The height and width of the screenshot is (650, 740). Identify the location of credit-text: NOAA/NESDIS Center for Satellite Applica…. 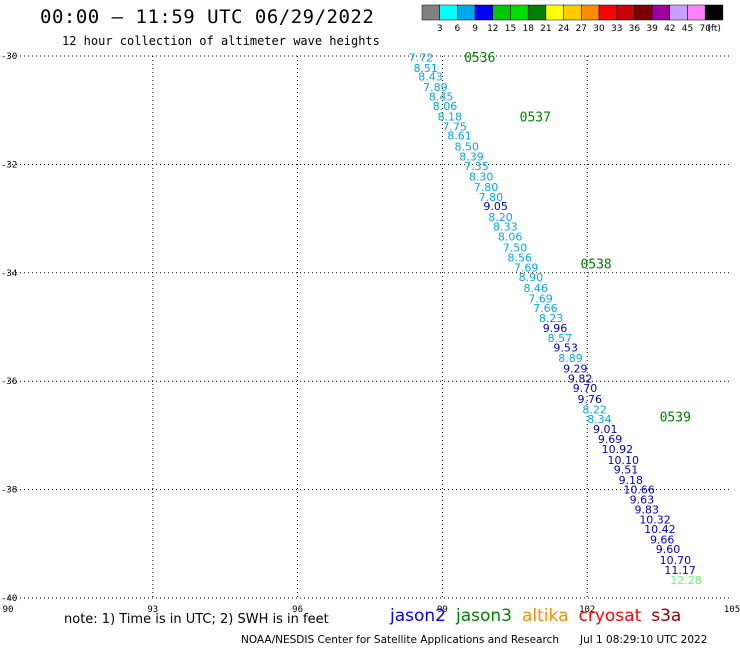
(400, 640).